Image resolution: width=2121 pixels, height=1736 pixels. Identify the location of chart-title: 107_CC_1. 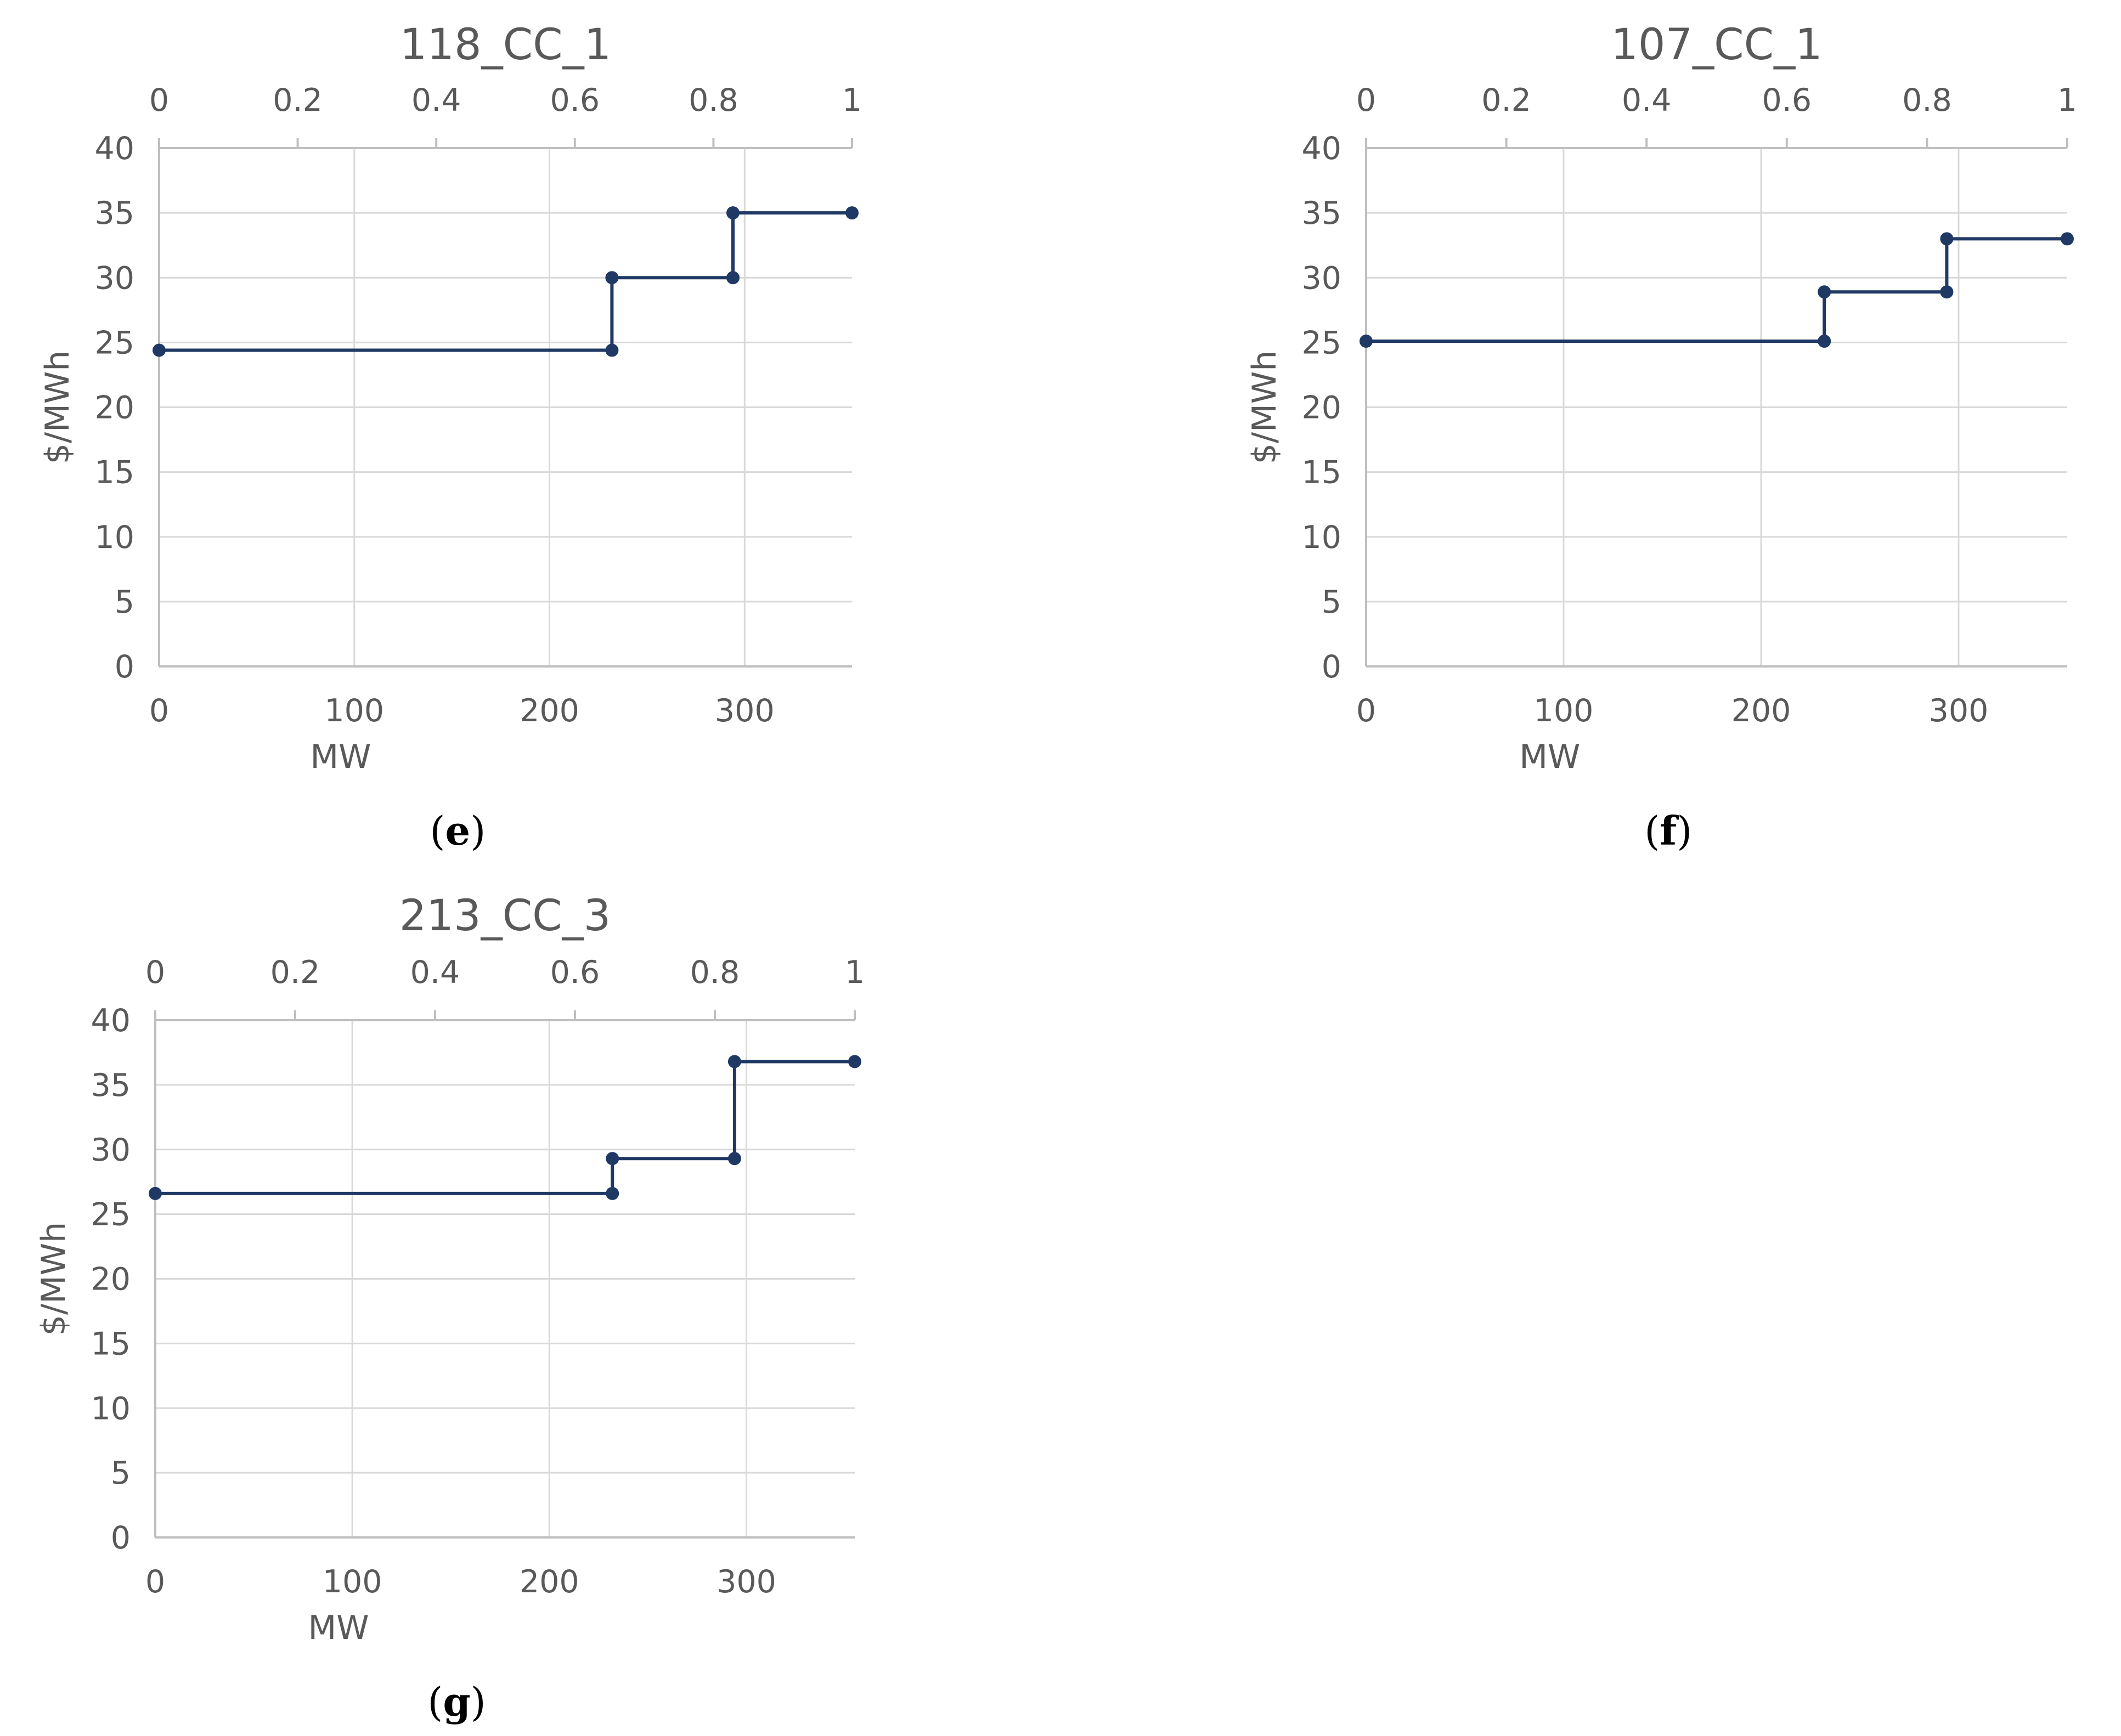
(1716, 45).